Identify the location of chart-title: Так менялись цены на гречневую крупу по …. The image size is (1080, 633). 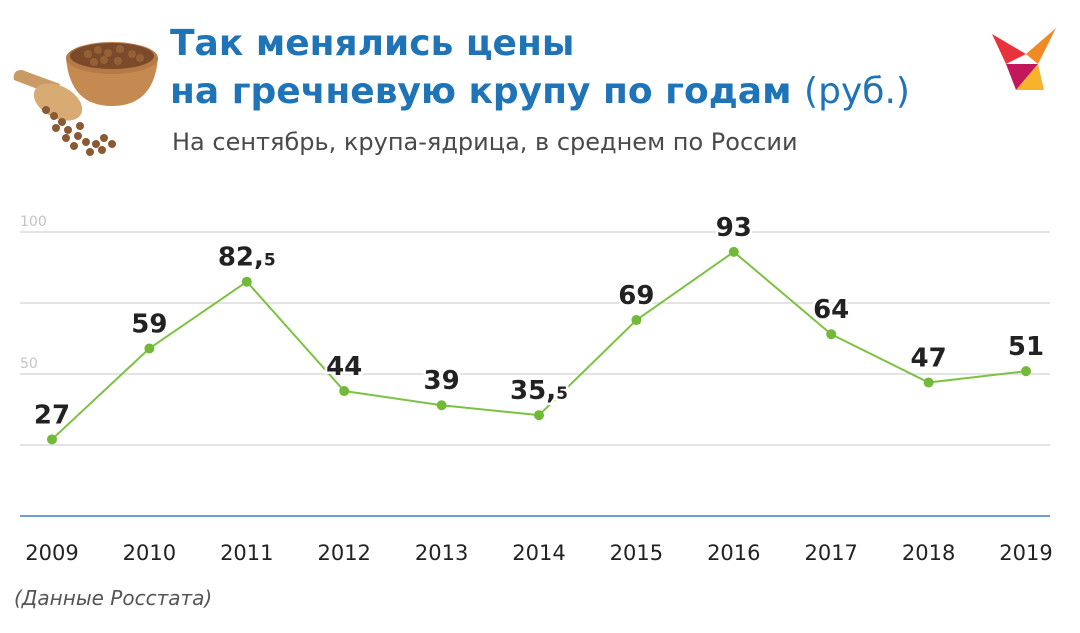
(540, 68).